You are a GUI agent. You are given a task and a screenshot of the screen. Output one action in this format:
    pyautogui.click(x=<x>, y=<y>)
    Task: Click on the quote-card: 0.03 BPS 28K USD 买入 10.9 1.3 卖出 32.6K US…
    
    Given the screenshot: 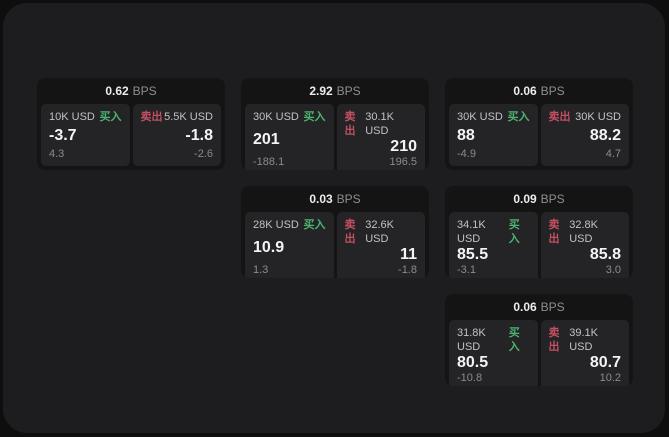 What is the action you would take?
    pyautogui.click(x=335, y=232)
    